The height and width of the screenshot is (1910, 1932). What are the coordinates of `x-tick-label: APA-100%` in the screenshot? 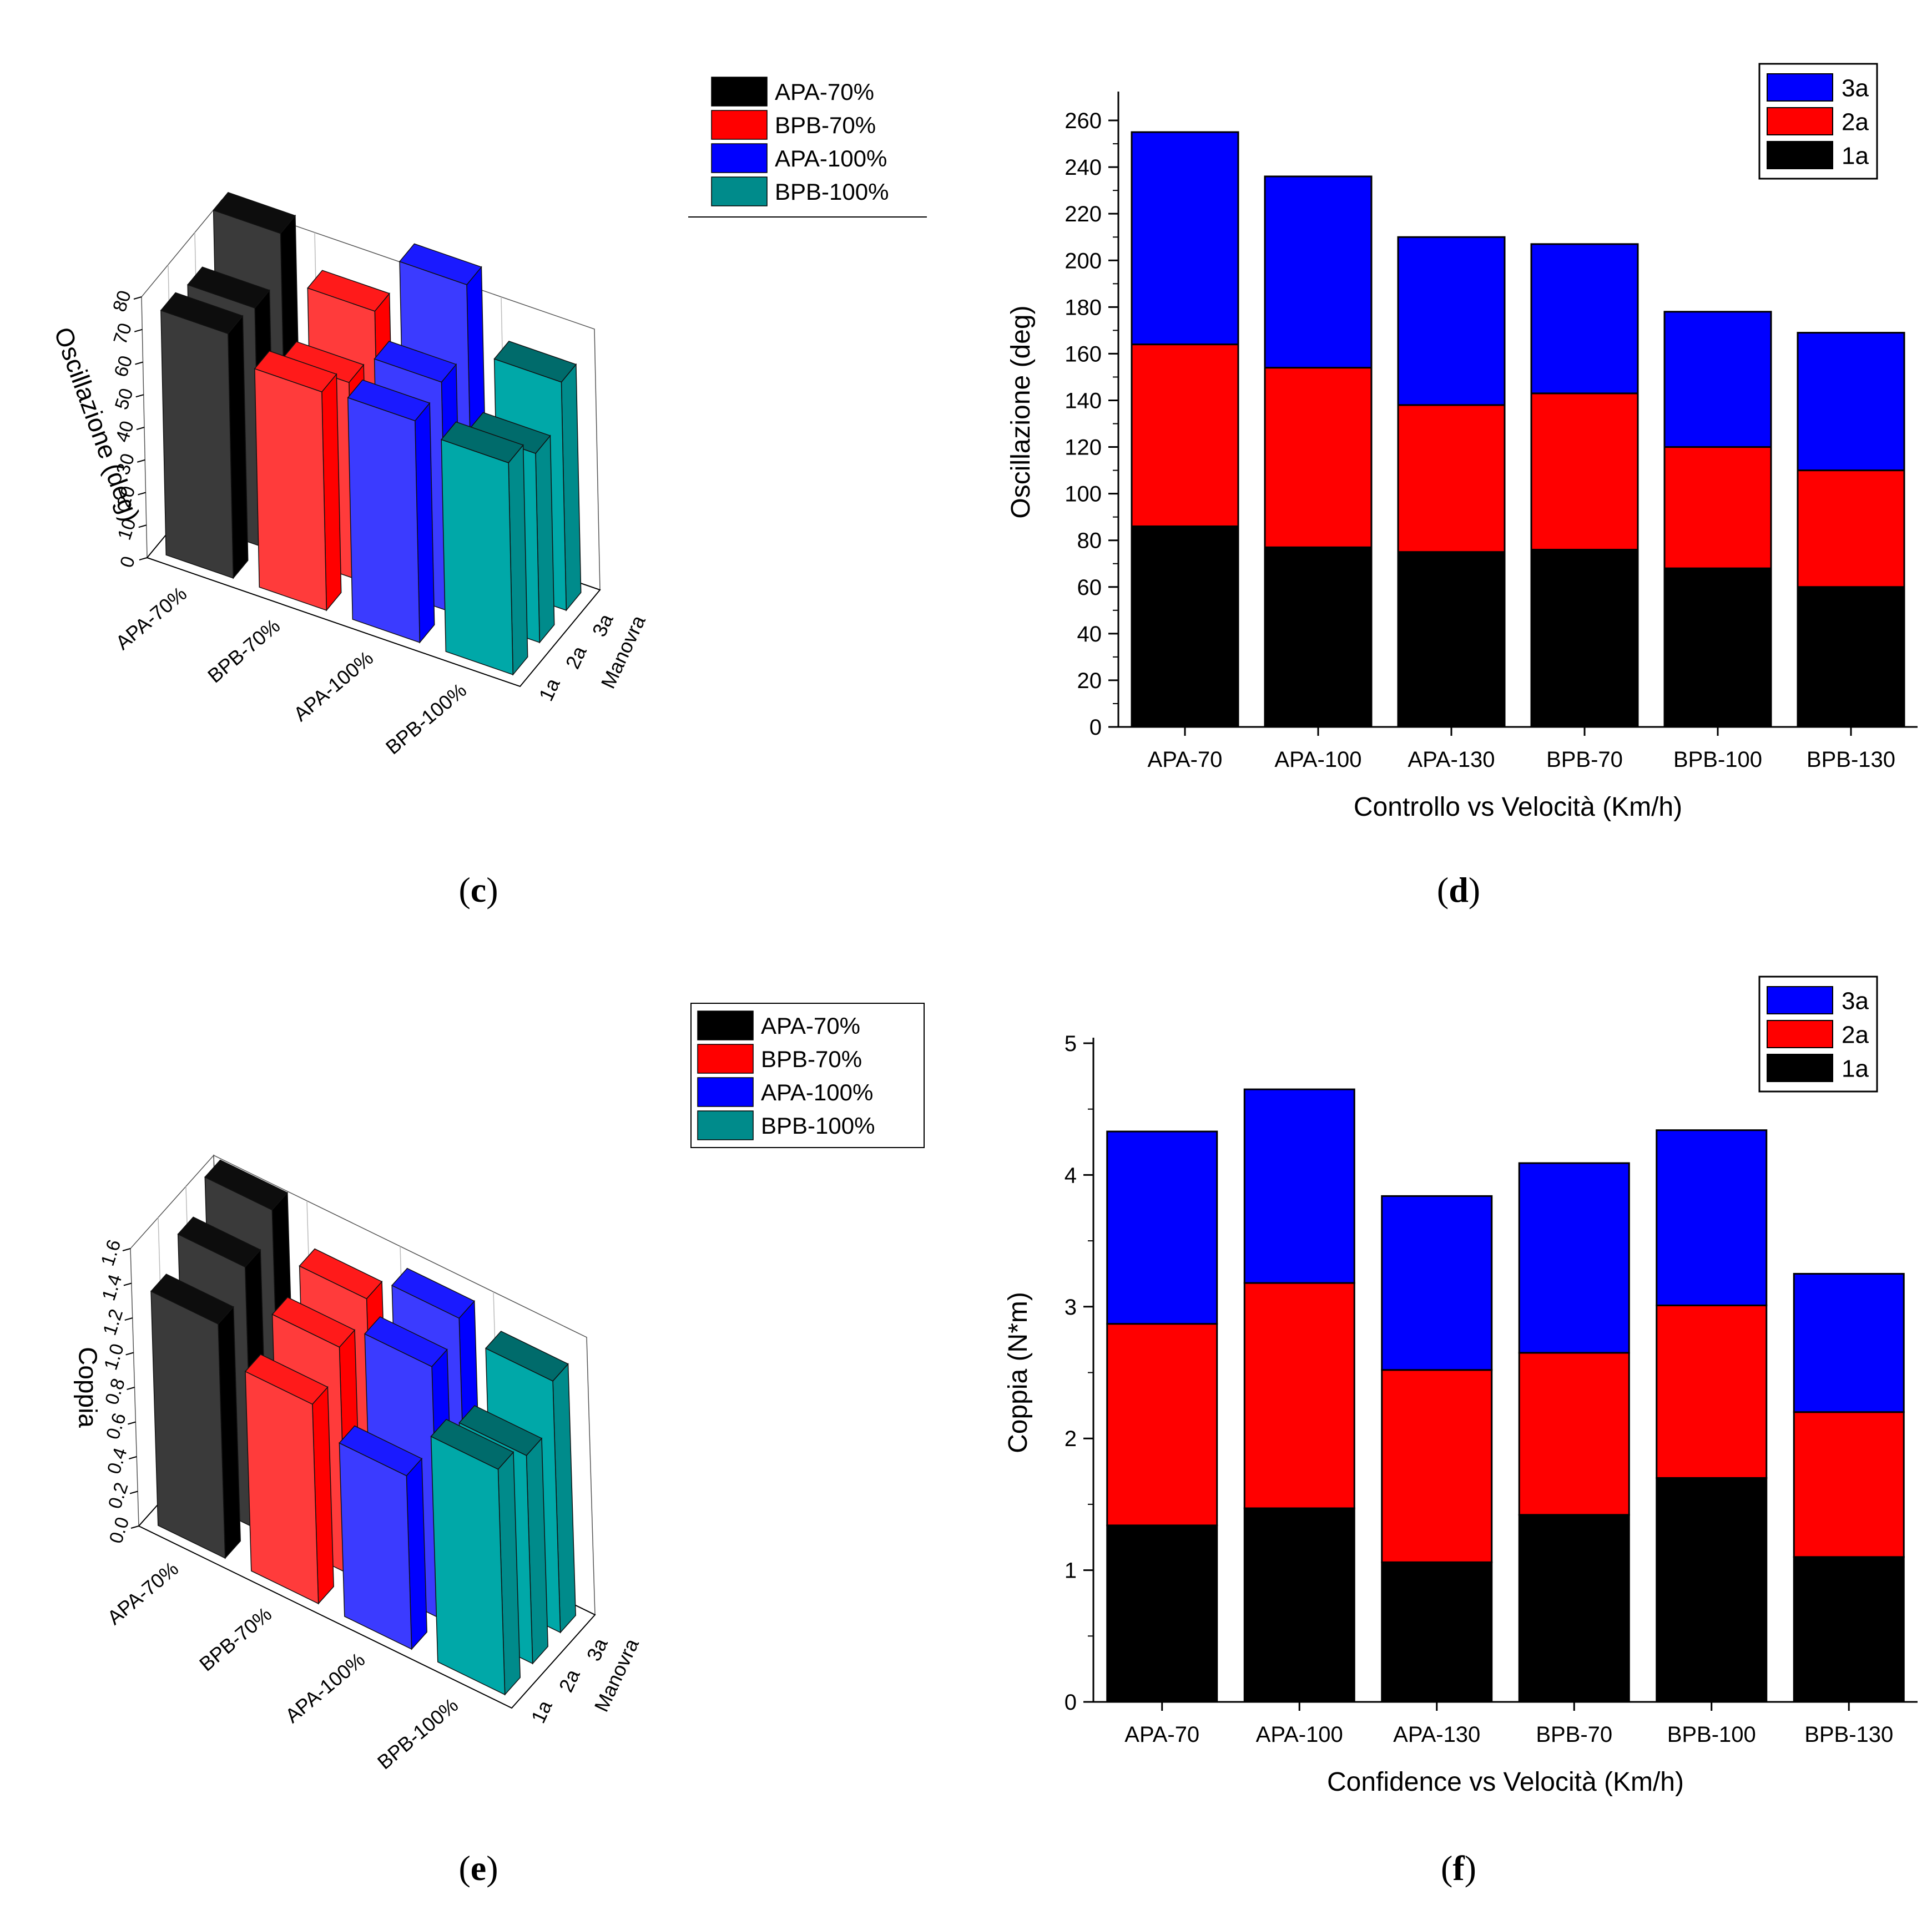 It's located at (333, 686).